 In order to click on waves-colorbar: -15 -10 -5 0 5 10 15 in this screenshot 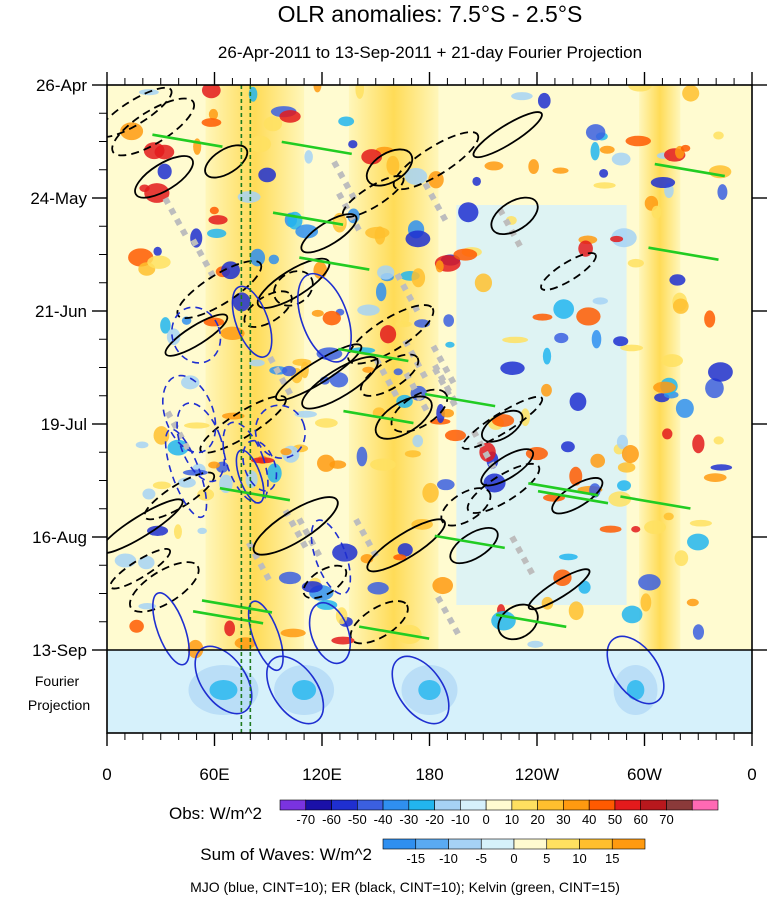, I will do `click(514, 852)`.